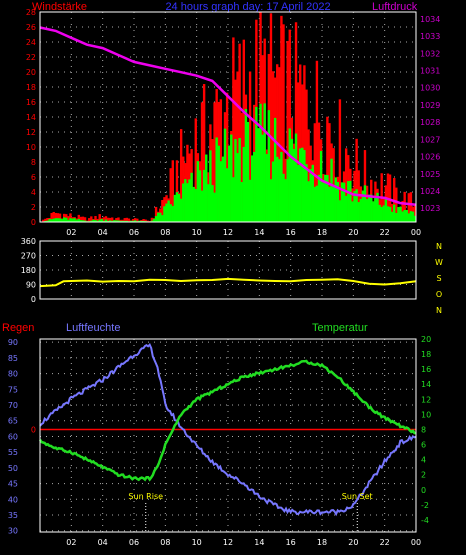  Describe the element at coordinates (28, 270) in the screenshot. I see `direction-y-ticks: 360 270 180 90 0` at that location.